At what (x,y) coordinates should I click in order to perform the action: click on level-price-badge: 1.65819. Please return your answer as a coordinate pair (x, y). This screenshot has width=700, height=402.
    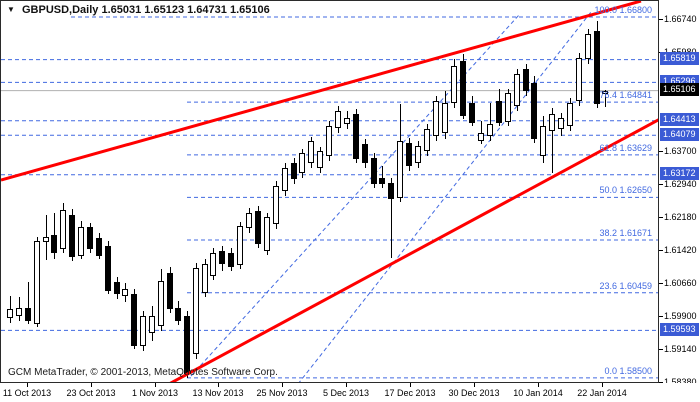
    Looking at the image, I should click on (679, 58).